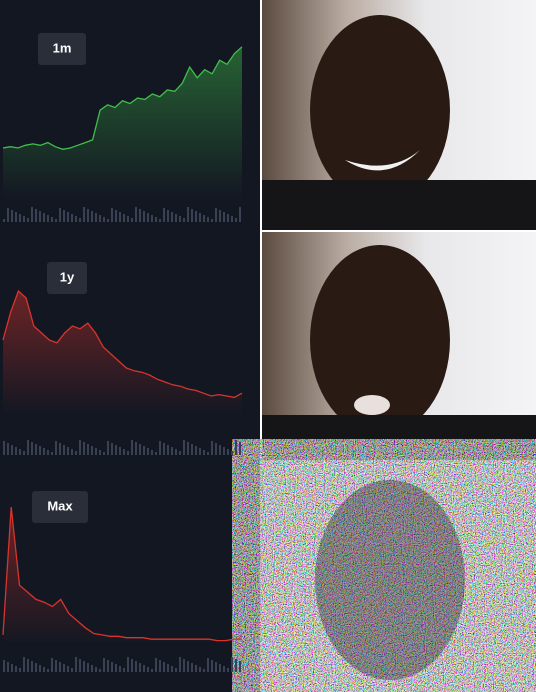  Describe the element at coordinates (122, 344) in the screenshot. I see `price-line` at that location.